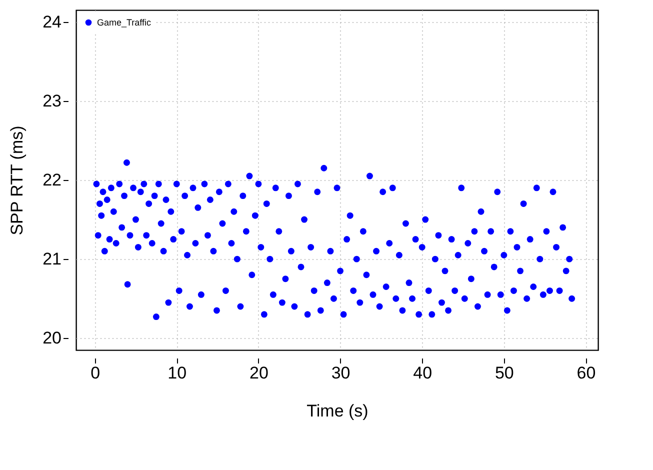 The height and width of the screenshot is (470, 653). Describe the element at coordinates (52, 338) in the screenshot. I see `y-tick-label: 20` at that location.